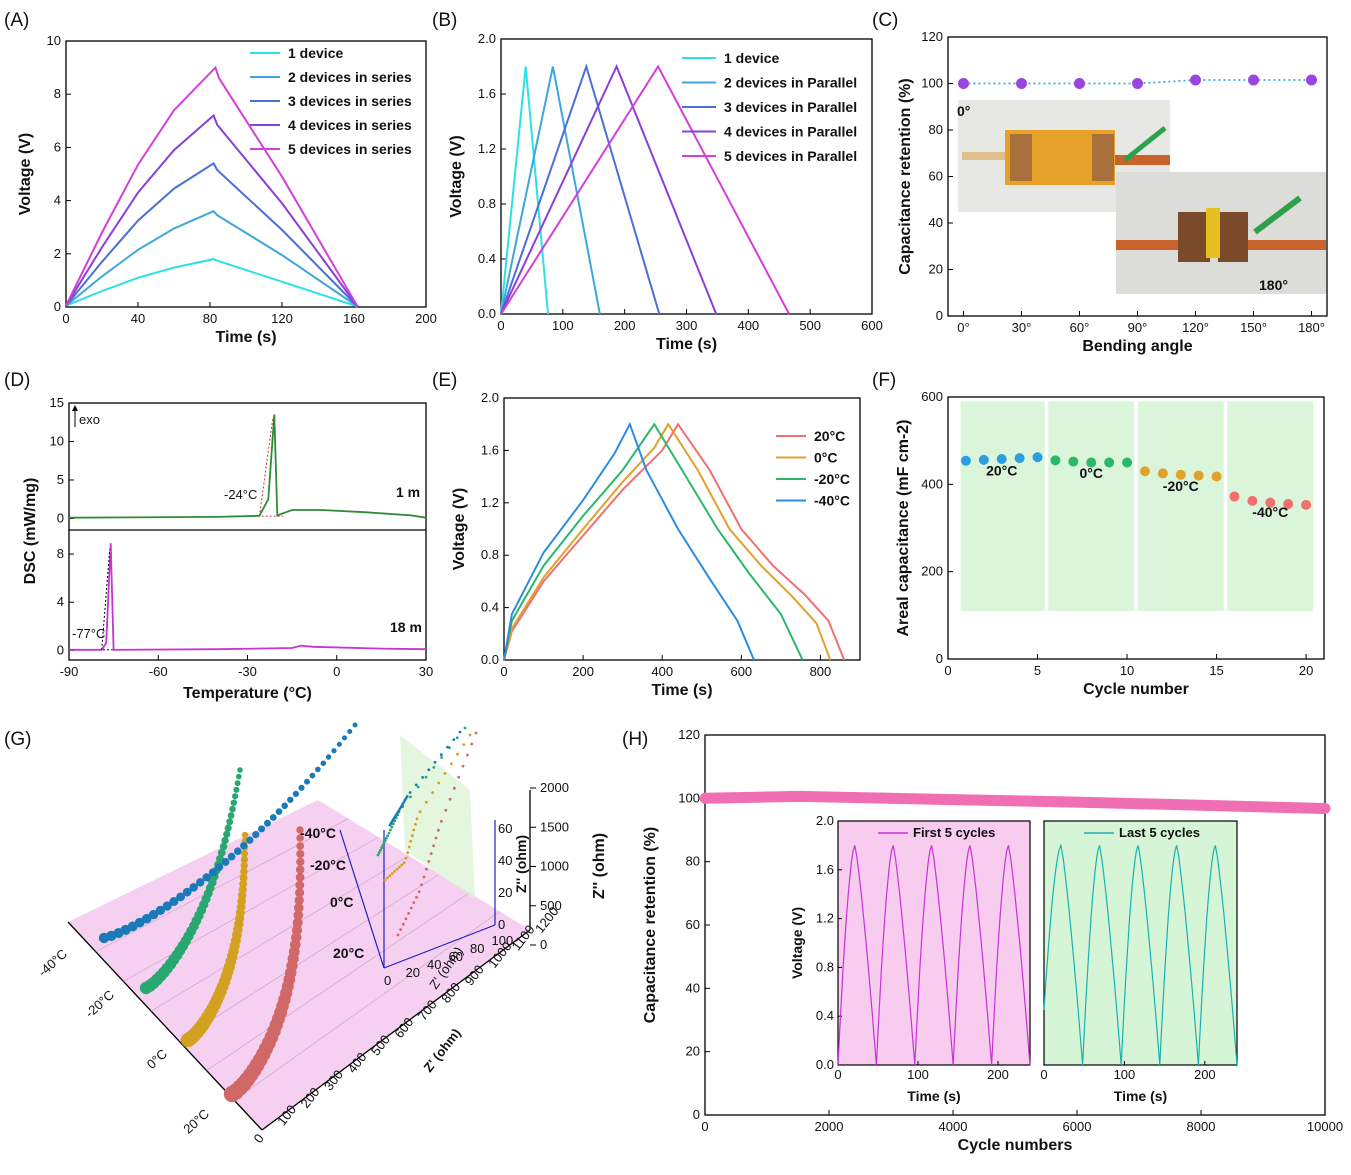  I want to click on inset-category-label: 20°C, so click(348, 953).